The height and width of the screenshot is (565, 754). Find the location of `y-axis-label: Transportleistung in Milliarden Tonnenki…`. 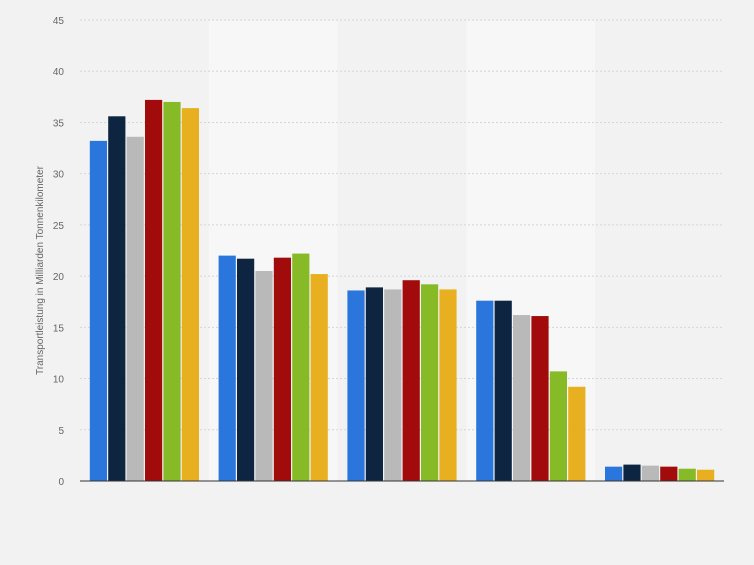

y-axis-label: Transportleistung in Milliarden Tonnenki… is located at coordinates (40, 270).